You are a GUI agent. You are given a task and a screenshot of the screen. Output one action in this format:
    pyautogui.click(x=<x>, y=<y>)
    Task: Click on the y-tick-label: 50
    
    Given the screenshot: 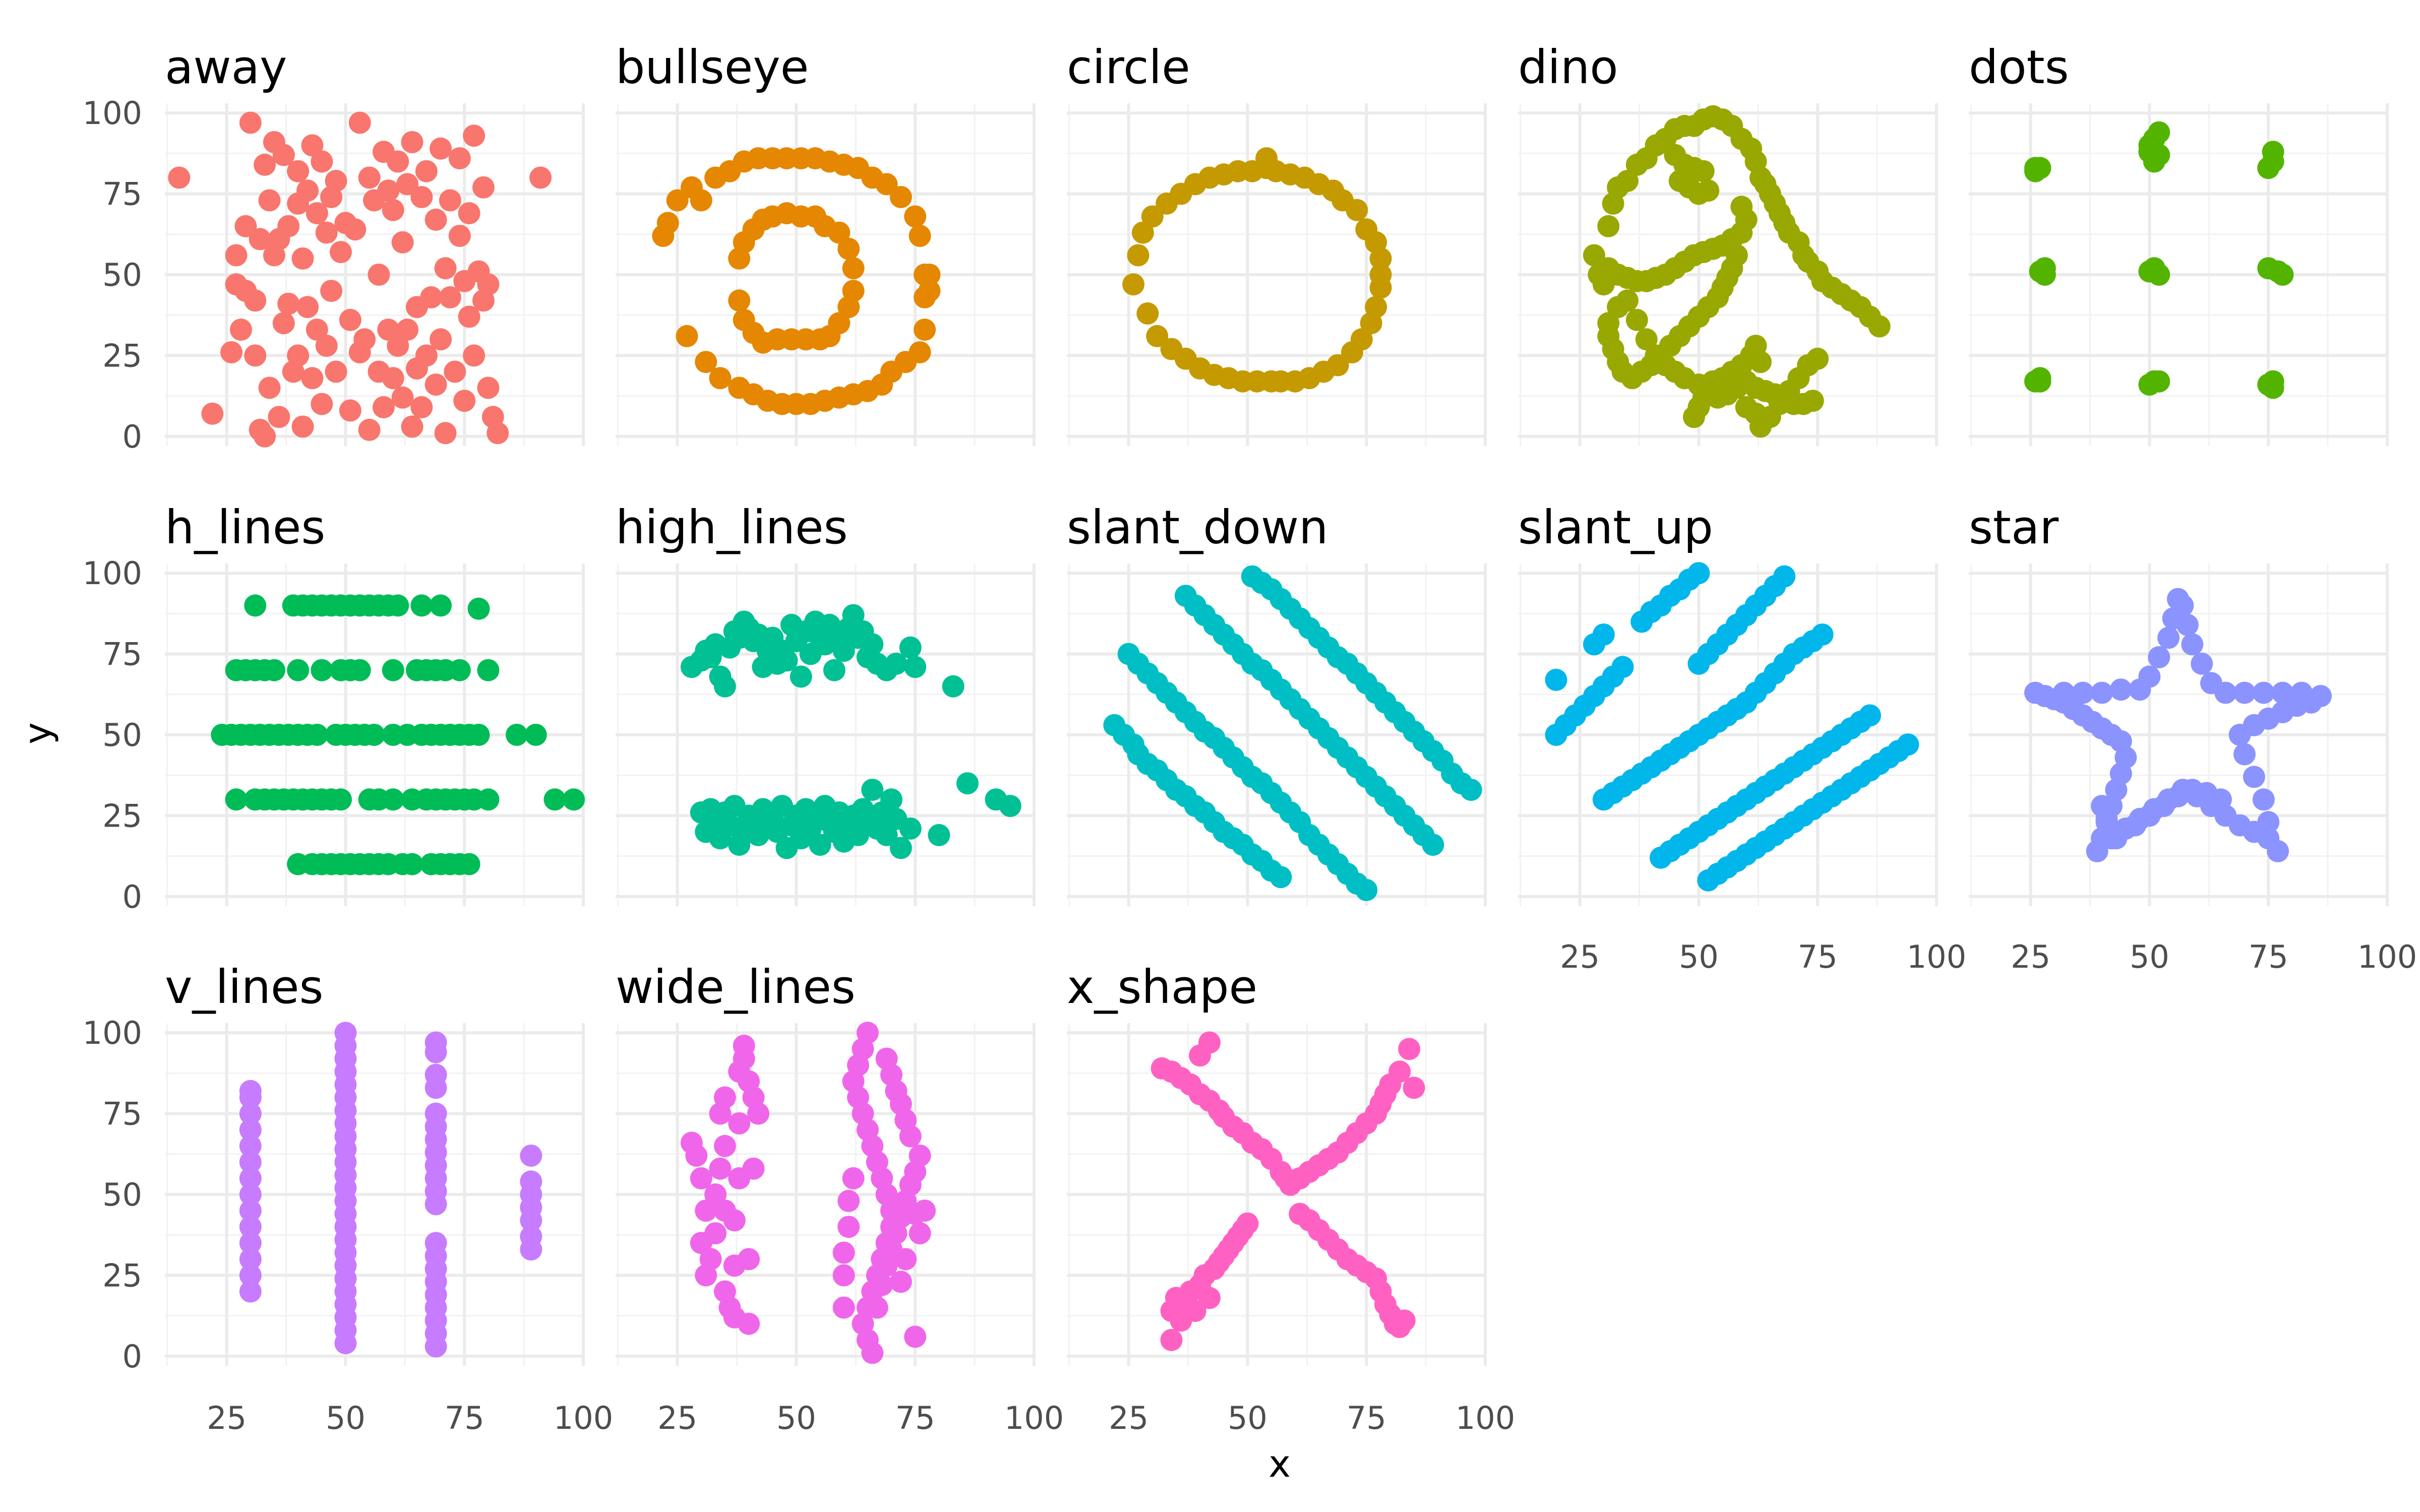 What is the action you would take?
    pyautogui.click(x=122, y=735)
    